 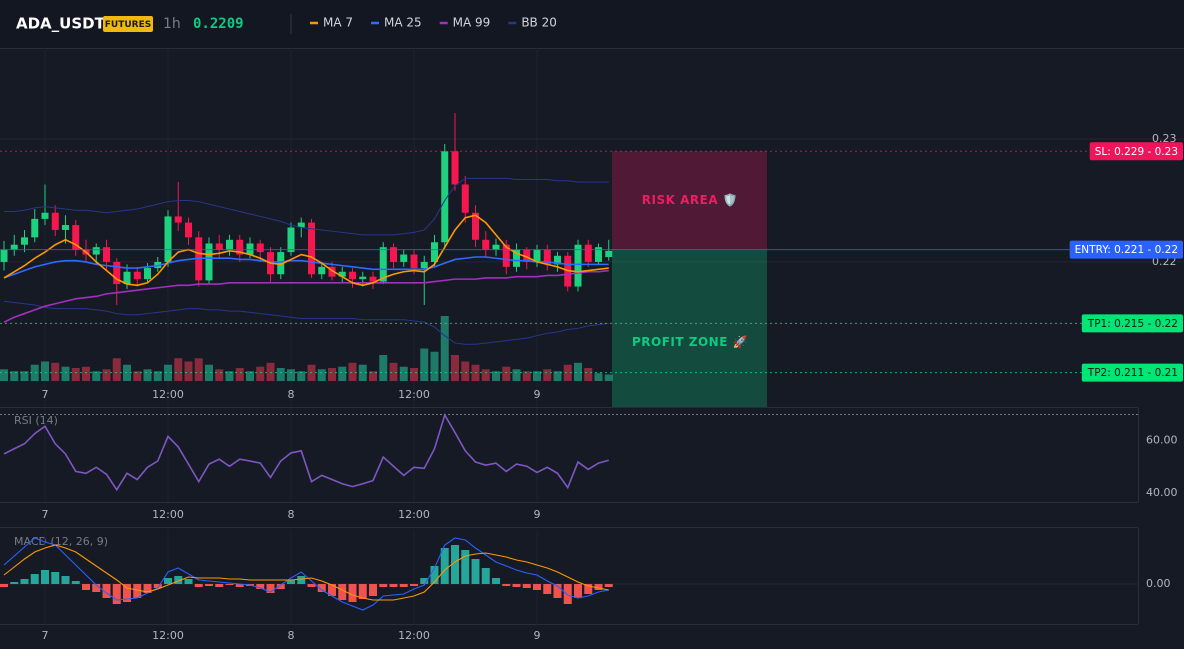 I want to click on x-tick-label: 8, so click(x=291, y=635).